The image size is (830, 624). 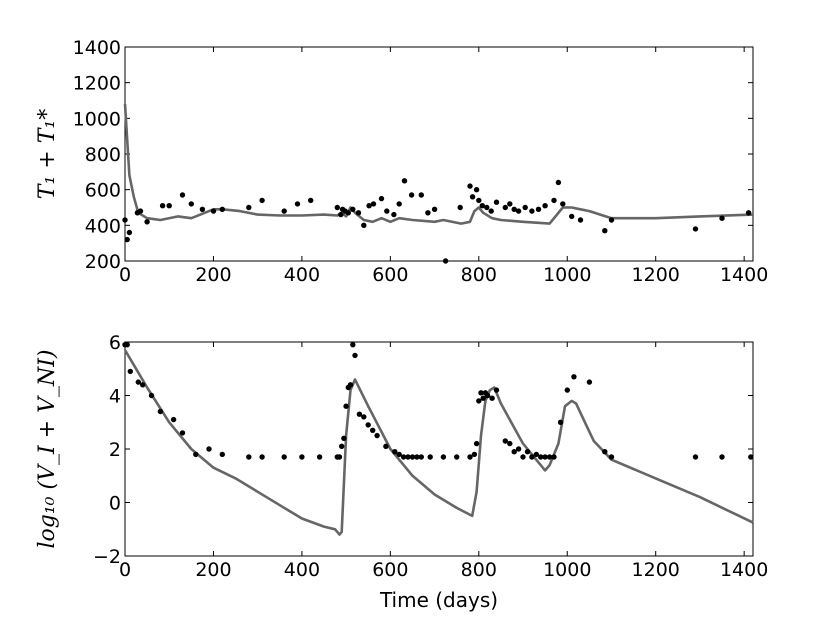 I want to click on y-tick-label: 0, so click(x=115, y=504).